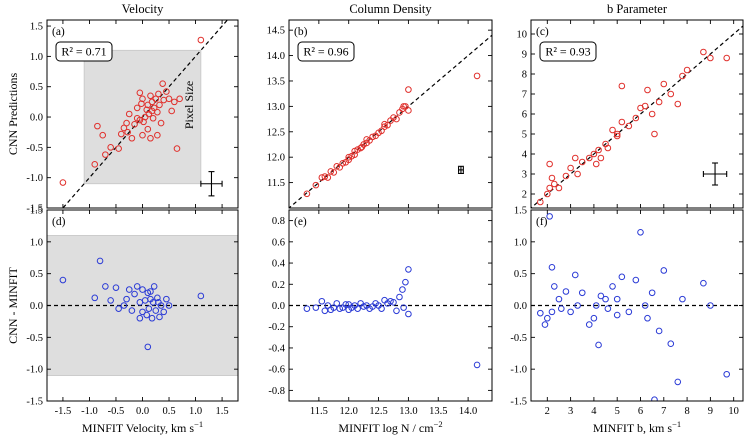  What do you see at coordinates (276, 132) in the screenshot?
I see `ytick-label-b-2: 12.5` at bounding box center [276, 132].